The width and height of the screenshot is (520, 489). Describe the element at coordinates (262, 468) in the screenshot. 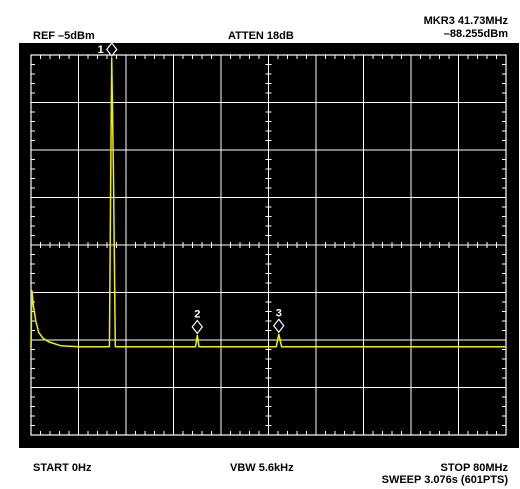

I see `video-bandwidth-label: VBW 5.6kHz` at that location.